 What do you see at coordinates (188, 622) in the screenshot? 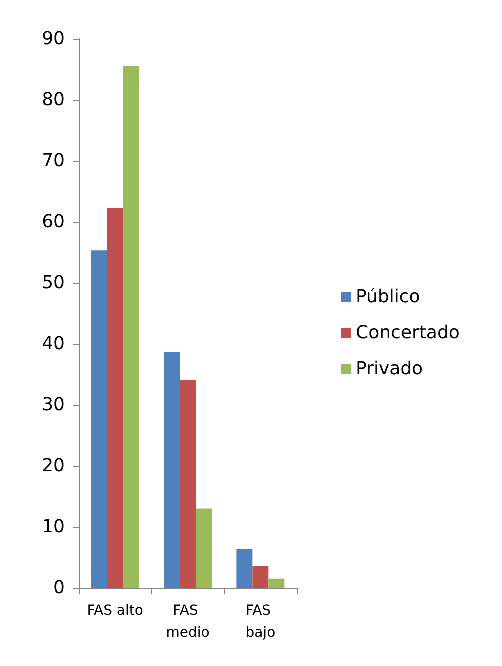
I see `x-tick-label: FAS medio` at bounding box center [188, 622].